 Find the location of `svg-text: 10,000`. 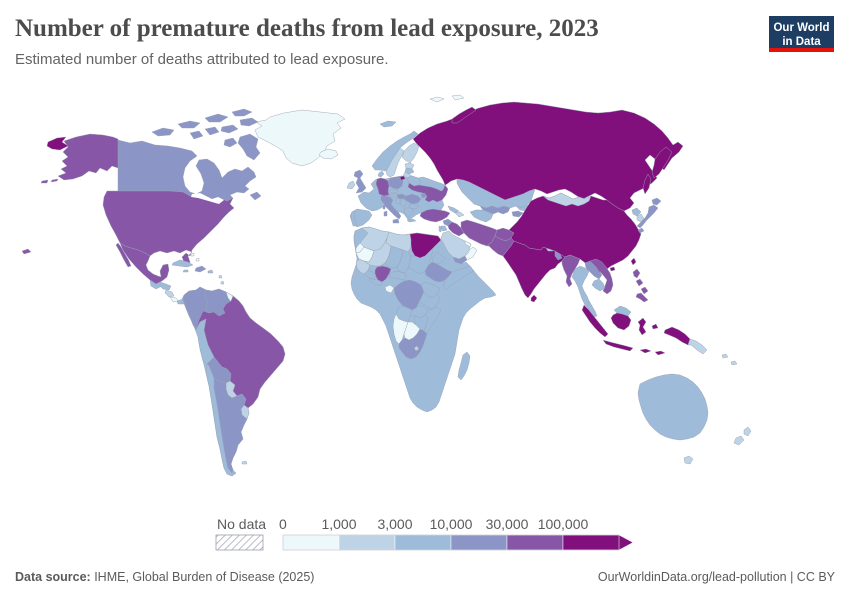

svg-text: 10,000 is located at coordinates (451, 524).